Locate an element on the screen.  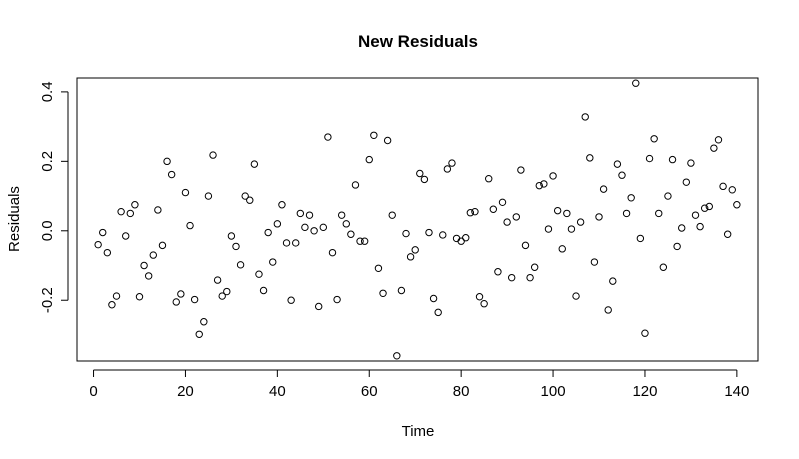
y-axis-label: Residuals is located at coordinates (14, 219).